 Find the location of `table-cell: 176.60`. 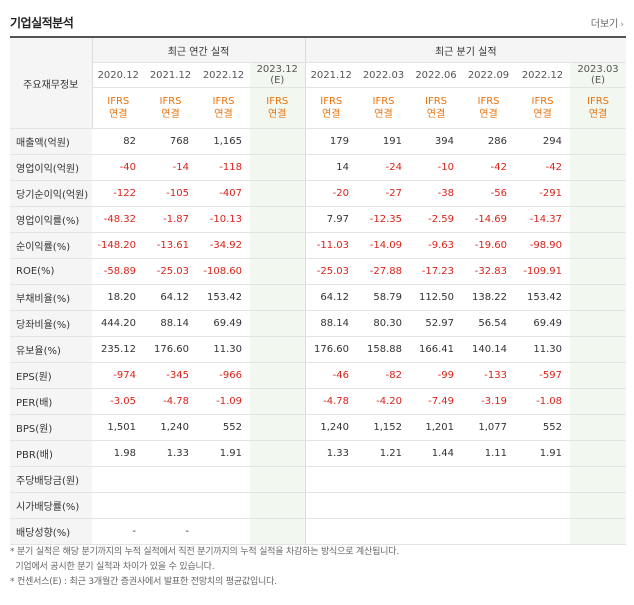

table-cell: 176.60 is located at coordinates (330, 349).